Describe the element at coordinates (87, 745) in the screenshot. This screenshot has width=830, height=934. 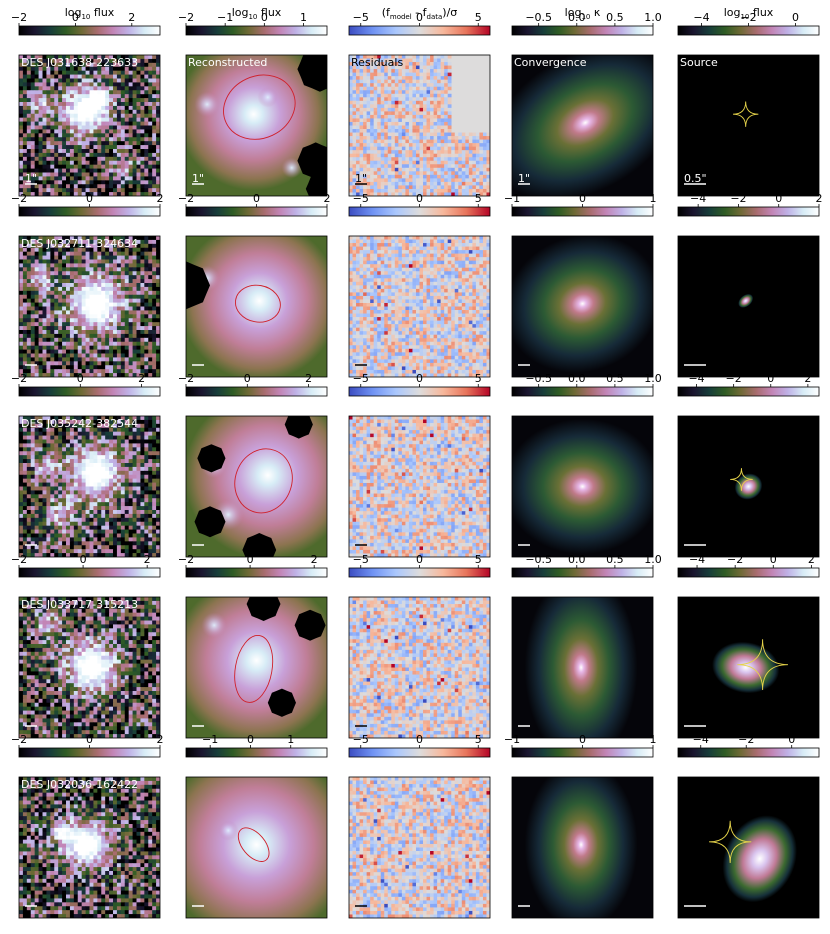
I see `colorbar-r5-c1: −2 0 2` at that location.